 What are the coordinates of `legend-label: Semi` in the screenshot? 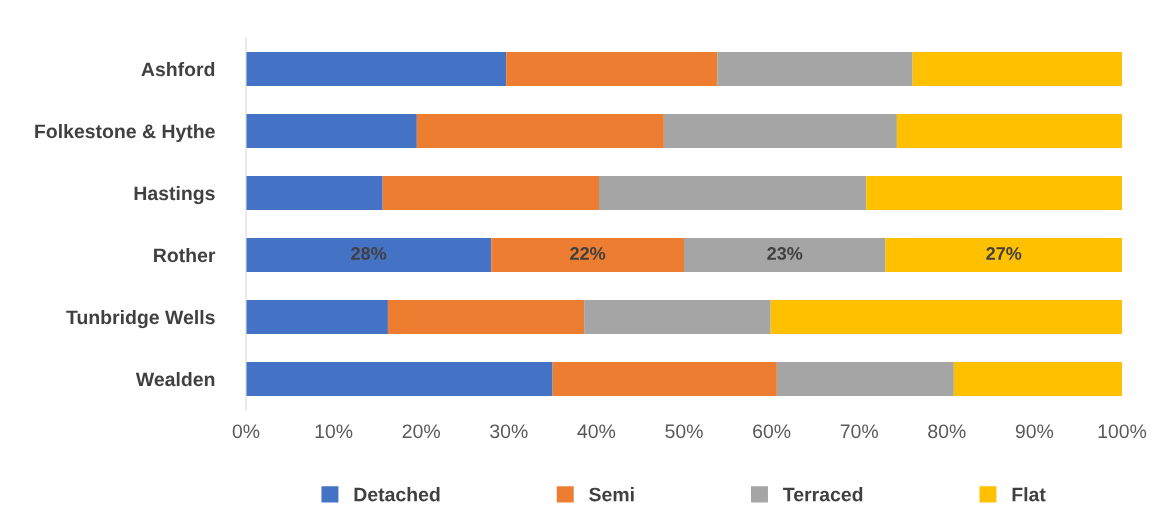 It's located at (611, 494).